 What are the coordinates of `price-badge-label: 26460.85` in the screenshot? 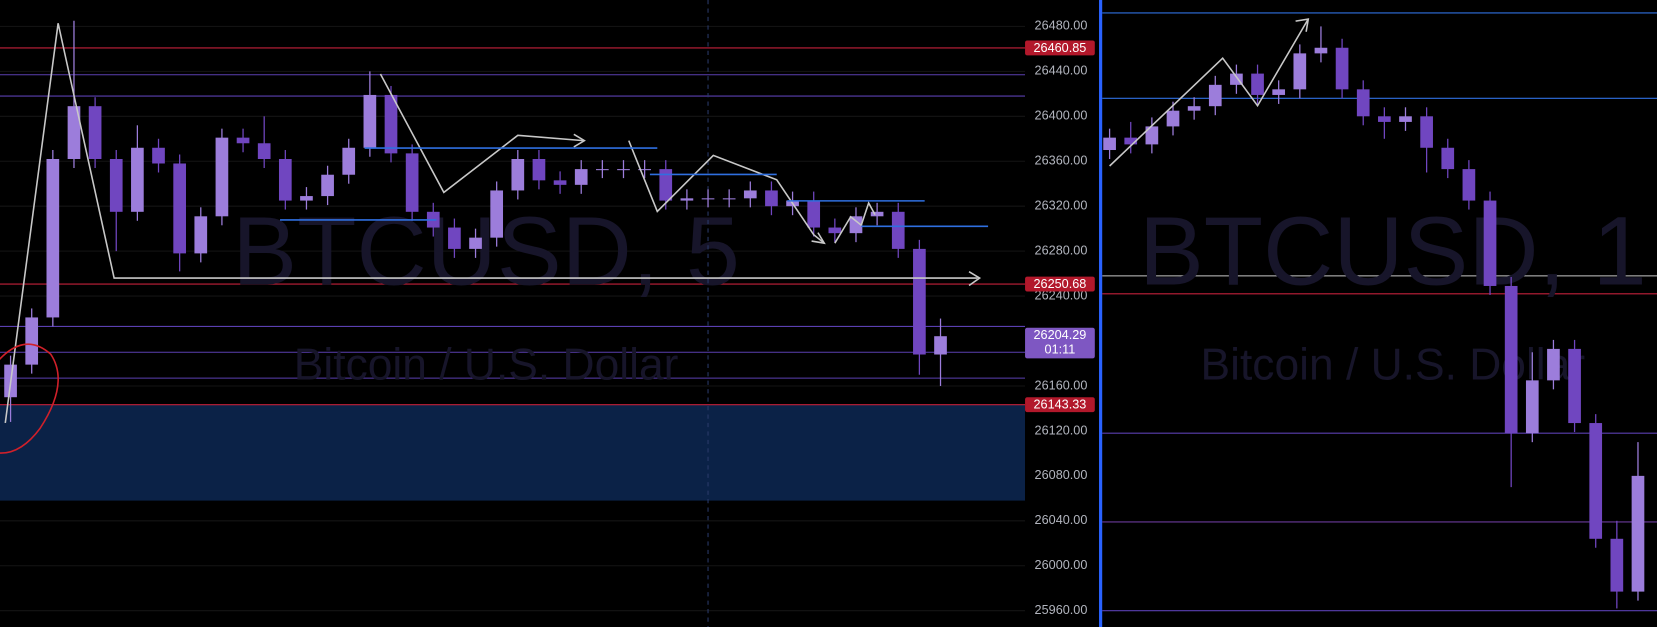 It's located at (1060, 48).